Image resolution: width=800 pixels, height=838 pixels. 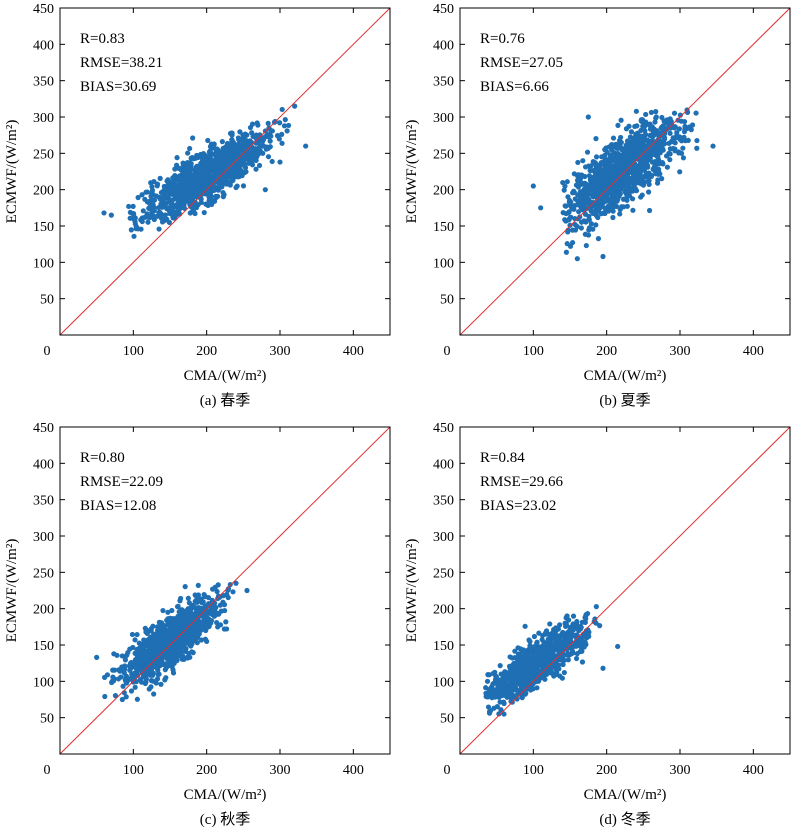 I want to click on stat-annotation: R=0.76, so click(x=502, y=39).